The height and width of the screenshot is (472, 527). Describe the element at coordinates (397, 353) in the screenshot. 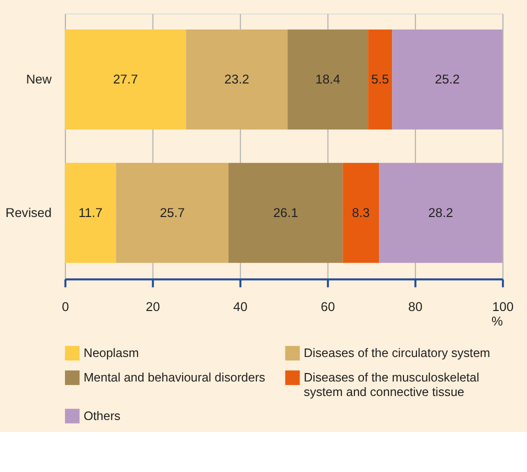

I see `legend-label: Diseases of the circulatory system` at that location.